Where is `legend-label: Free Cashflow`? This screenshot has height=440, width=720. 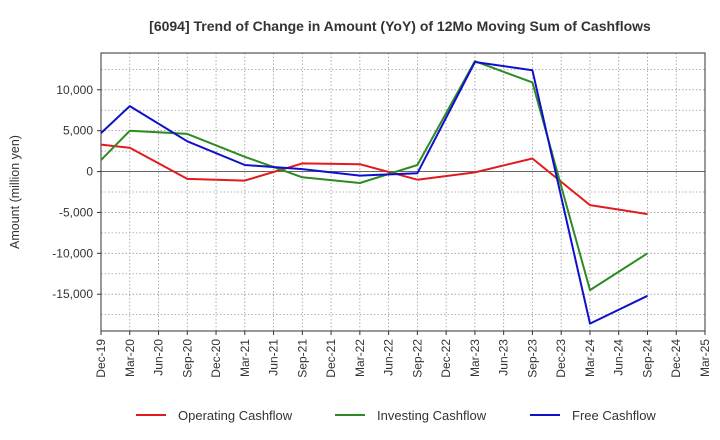
legend-label: Free Cashflow is located at coordinates (614, 415).